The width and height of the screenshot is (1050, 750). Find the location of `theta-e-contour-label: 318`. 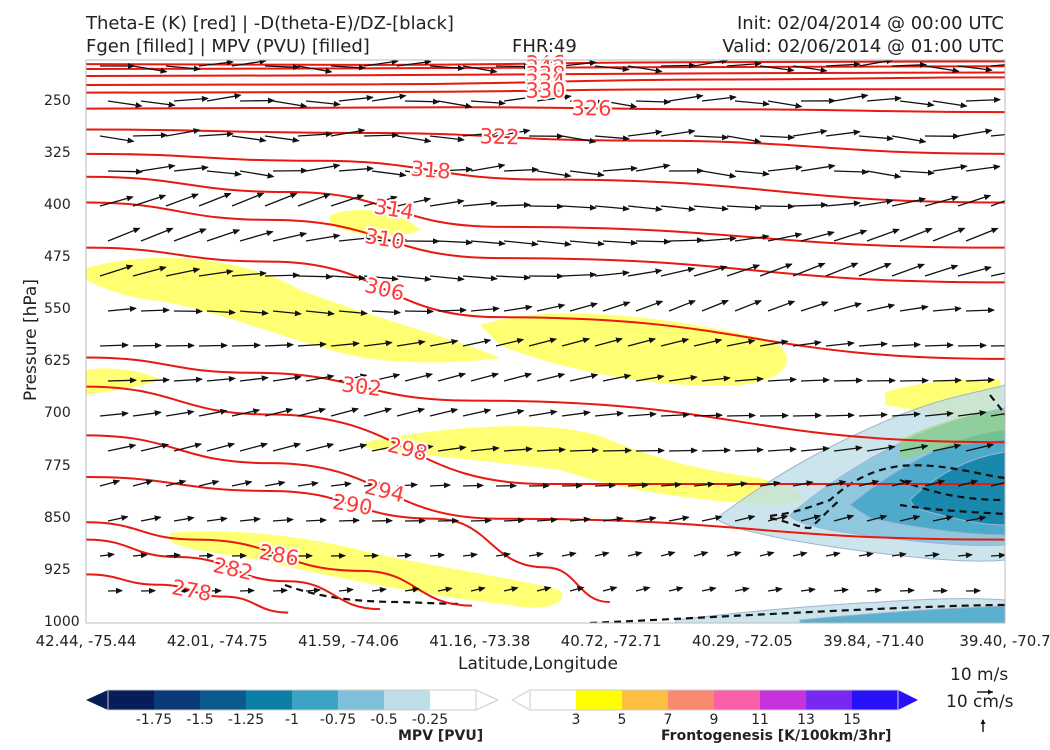

theta-e-contour-label: 318 is located at coordinates (431, 170).